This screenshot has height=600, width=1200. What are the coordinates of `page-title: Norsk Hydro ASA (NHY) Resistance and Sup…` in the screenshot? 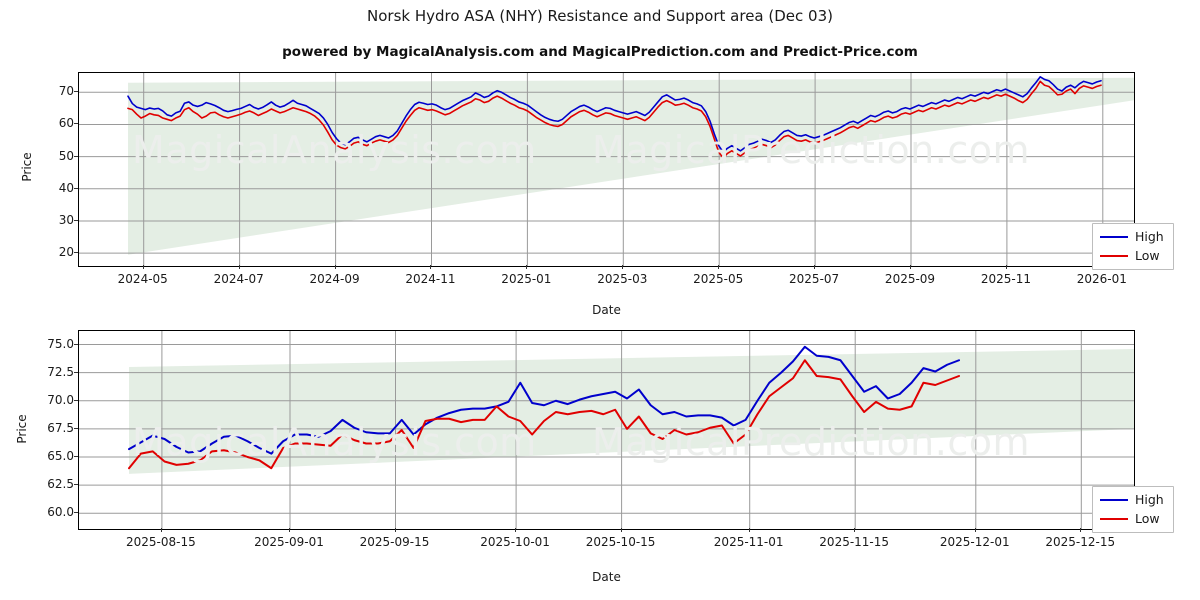 It's located at (600, 16).